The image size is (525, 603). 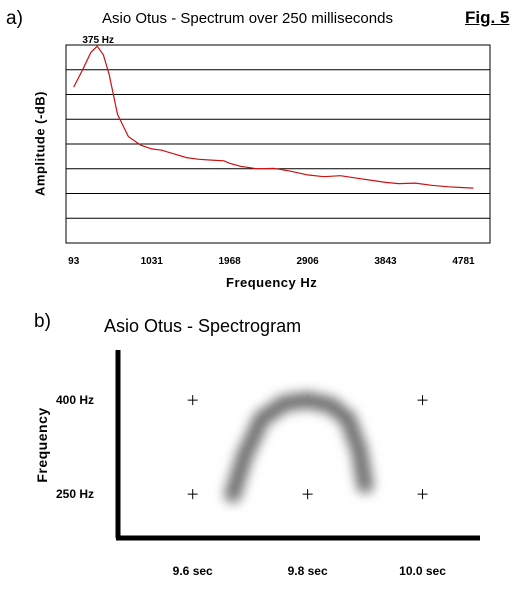 I want to click on spectrum-x-tick-label: 3843, so click(x=385, y=261).